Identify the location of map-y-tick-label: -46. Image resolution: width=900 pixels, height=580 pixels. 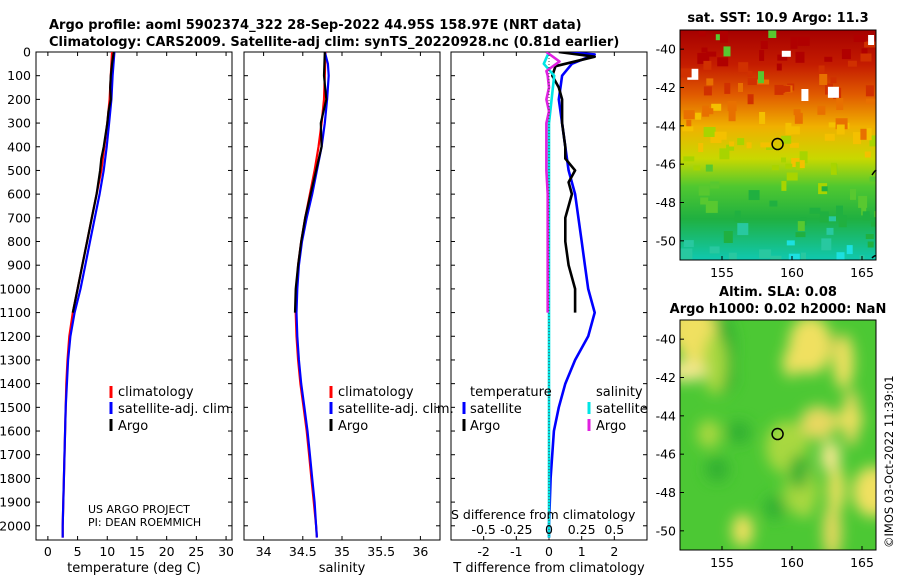
(666, 454).